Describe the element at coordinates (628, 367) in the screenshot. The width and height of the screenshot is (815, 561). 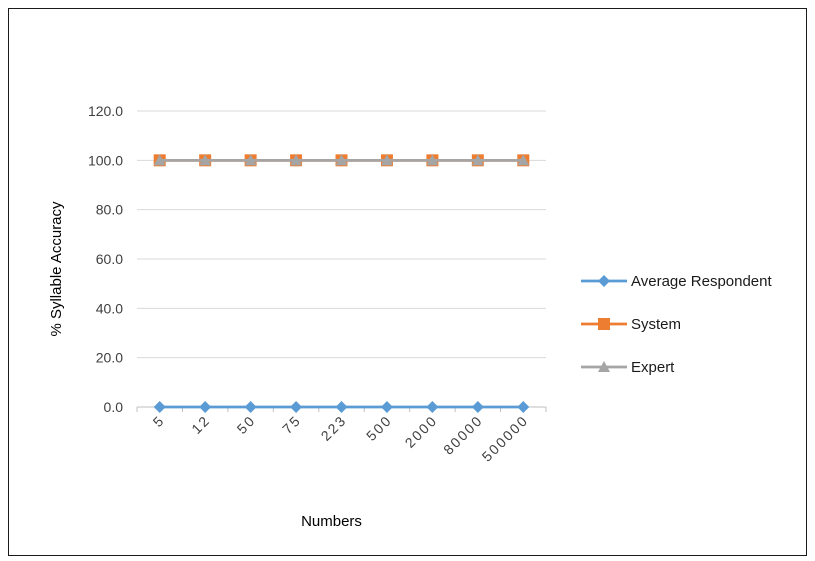
I see `legend-item: Expert` at that location.